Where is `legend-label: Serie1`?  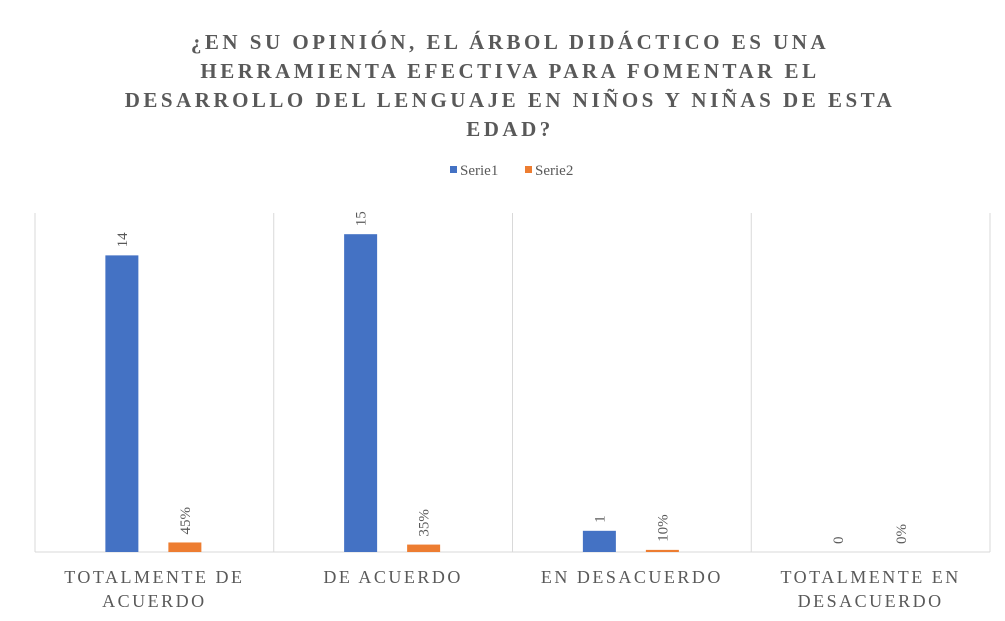
legend-label: Serie1 is located at coordinates (479, 171).